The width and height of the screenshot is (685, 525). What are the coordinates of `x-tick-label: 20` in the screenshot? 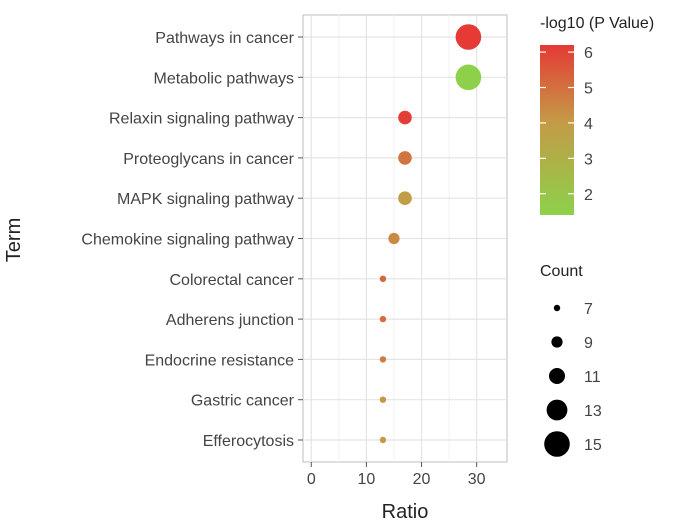 It's located at (422, 479).